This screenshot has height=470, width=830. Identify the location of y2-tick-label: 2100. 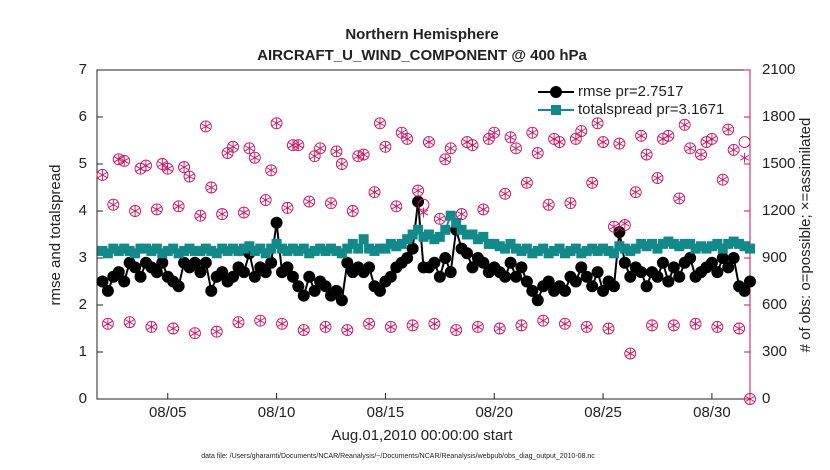
(778, 69).